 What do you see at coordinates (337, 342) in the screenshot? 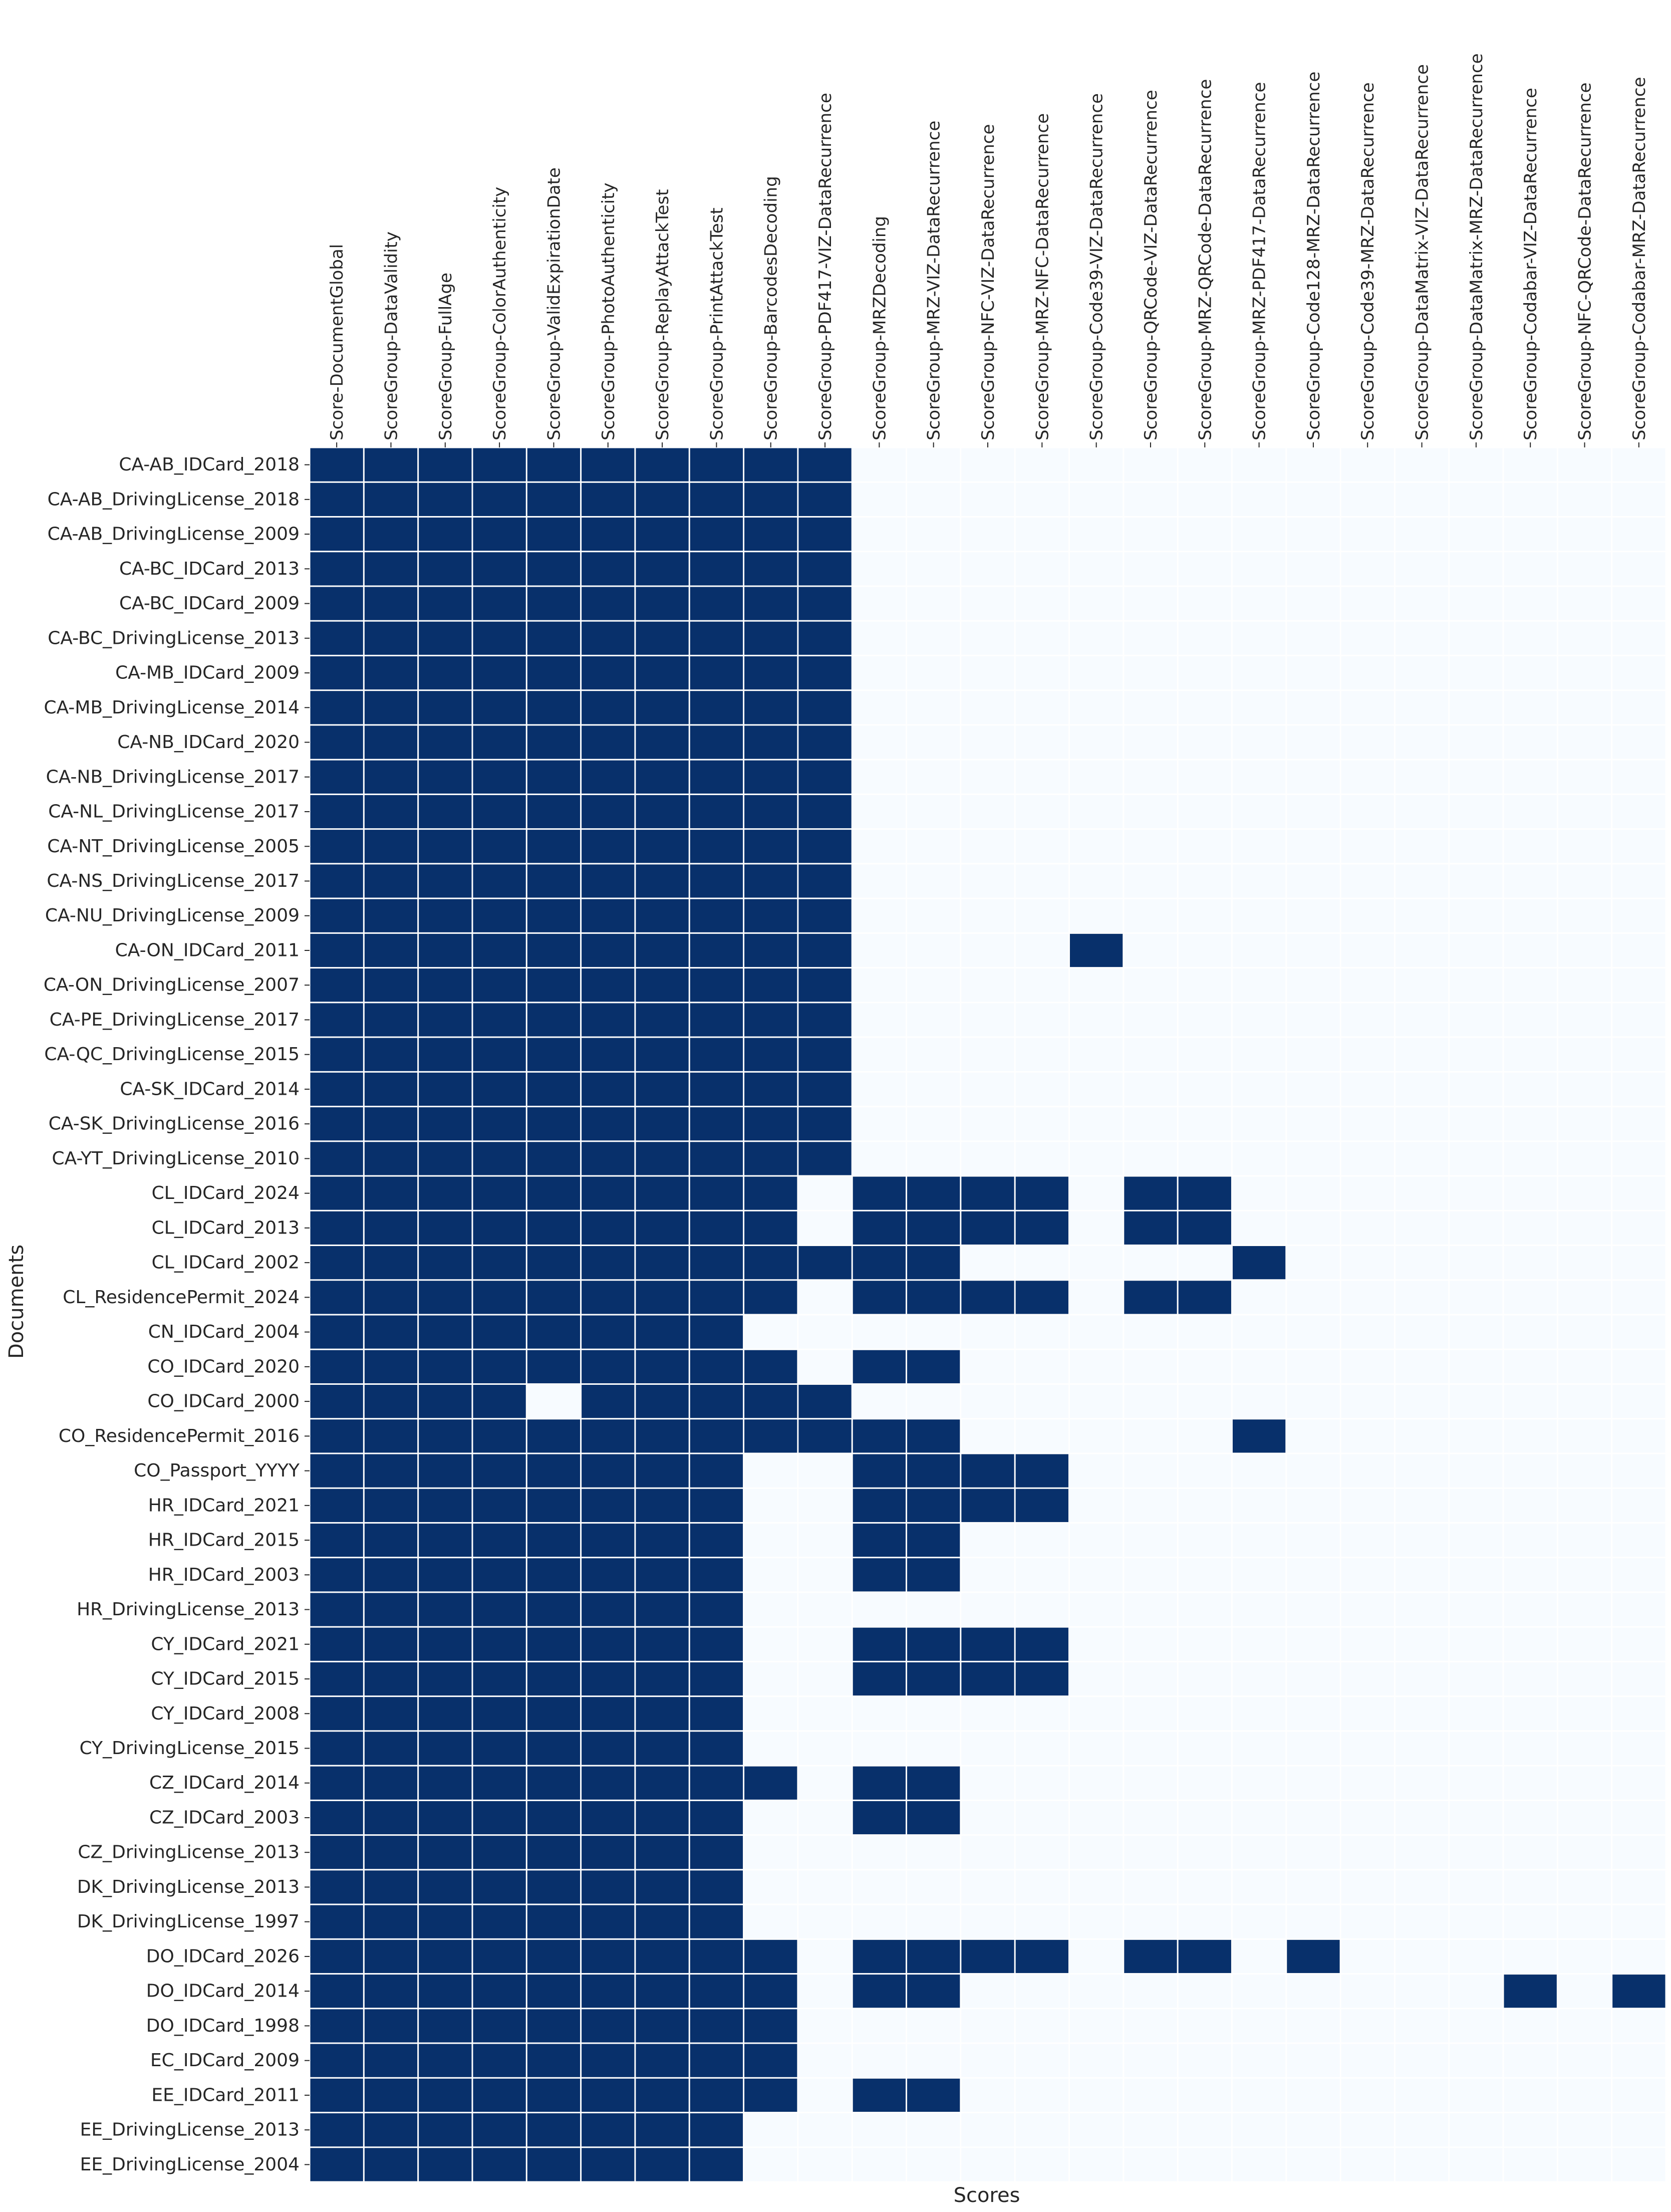
I see `column-tick-label: Score-DocumentGlobal` at bounding box center [337, 342].